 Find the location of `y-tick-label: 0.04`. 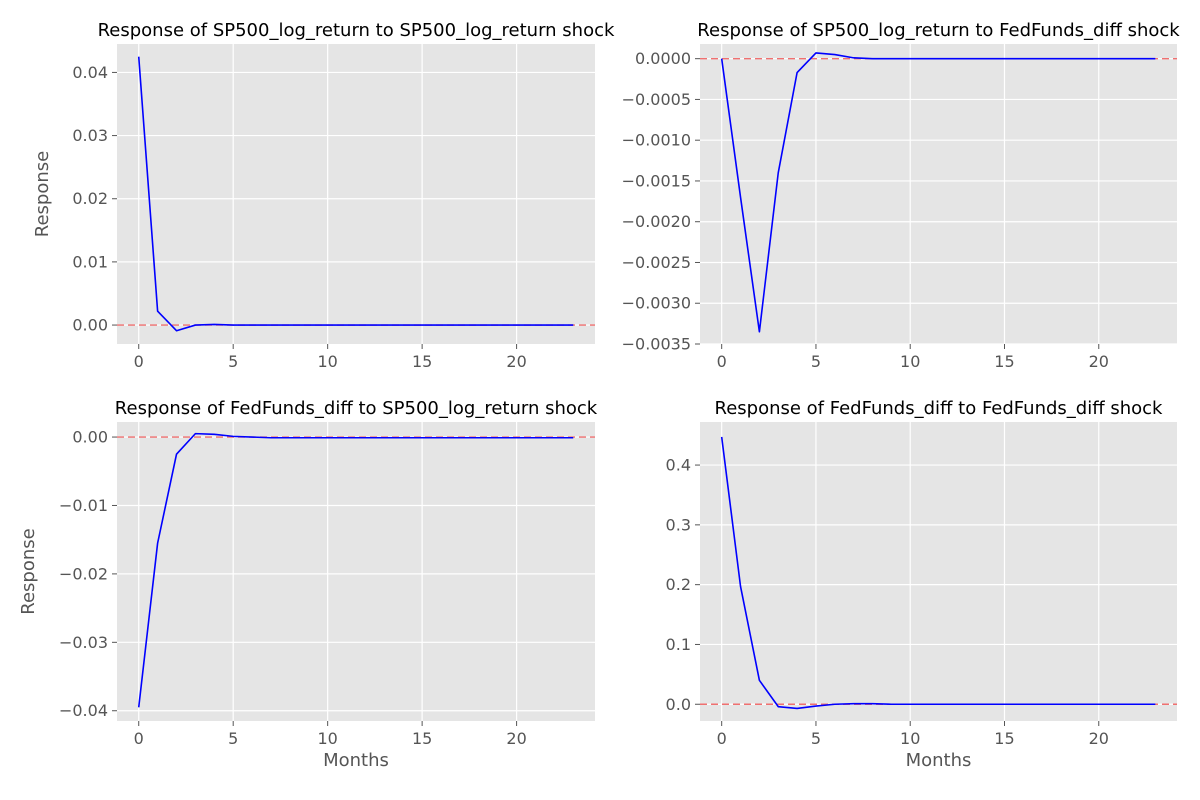

y-tick-label: 0.04 is located at coordinates (90, 72).